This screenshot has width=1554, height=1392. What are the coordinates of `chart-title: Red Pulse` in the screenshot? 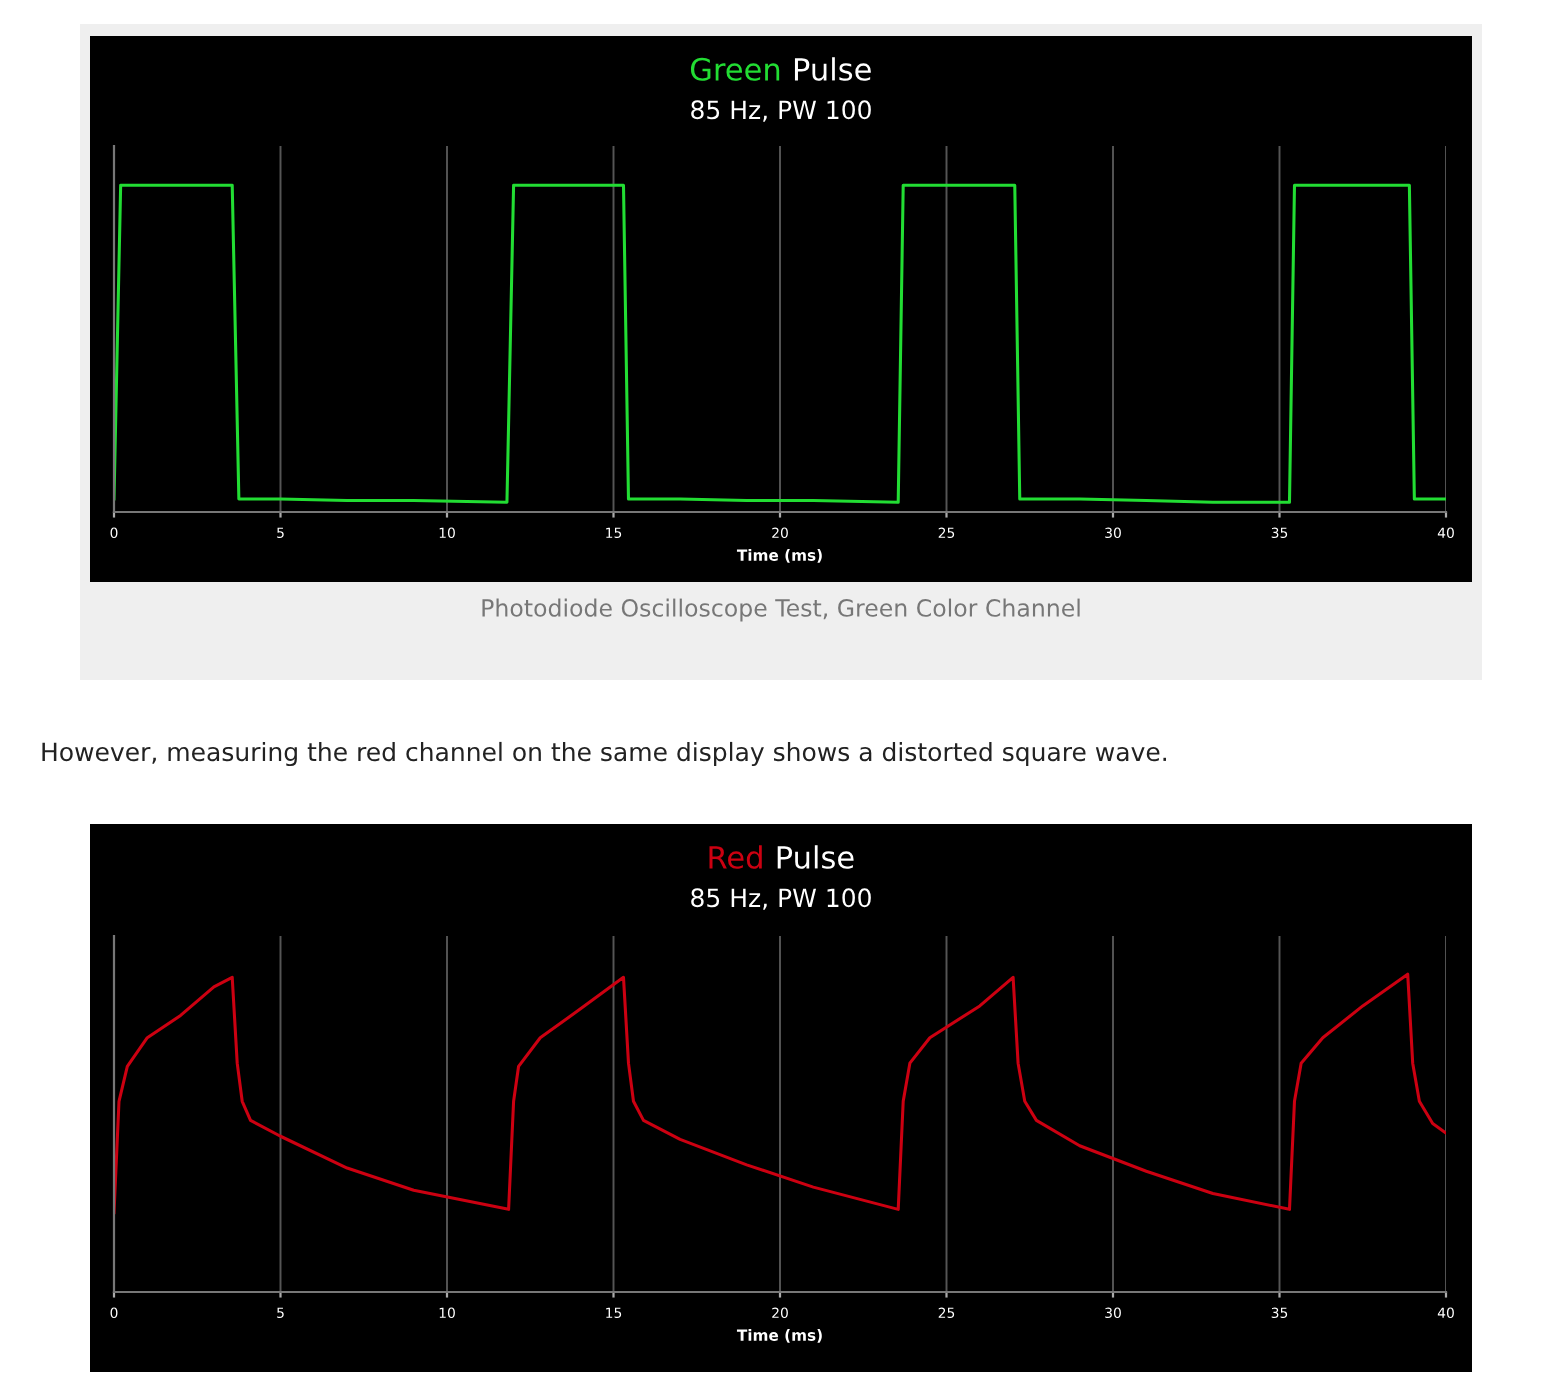 It's located at (781, 857).